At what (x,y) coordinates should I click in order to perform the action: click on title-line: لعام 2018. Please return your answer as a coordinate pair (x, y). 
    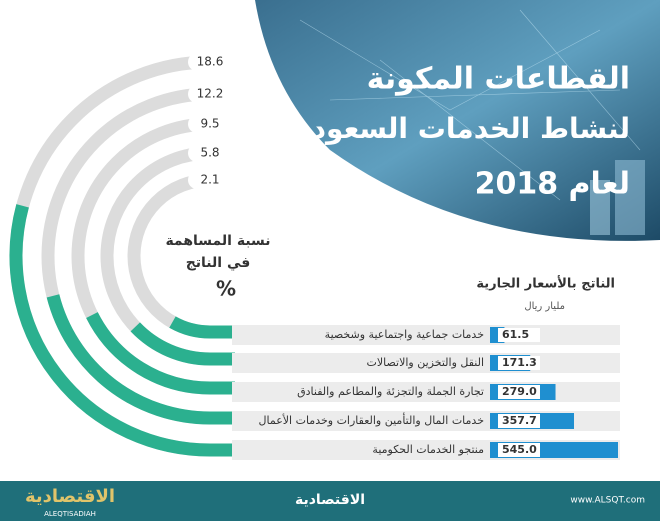
    Looking at the image, I should click on (552, 184).